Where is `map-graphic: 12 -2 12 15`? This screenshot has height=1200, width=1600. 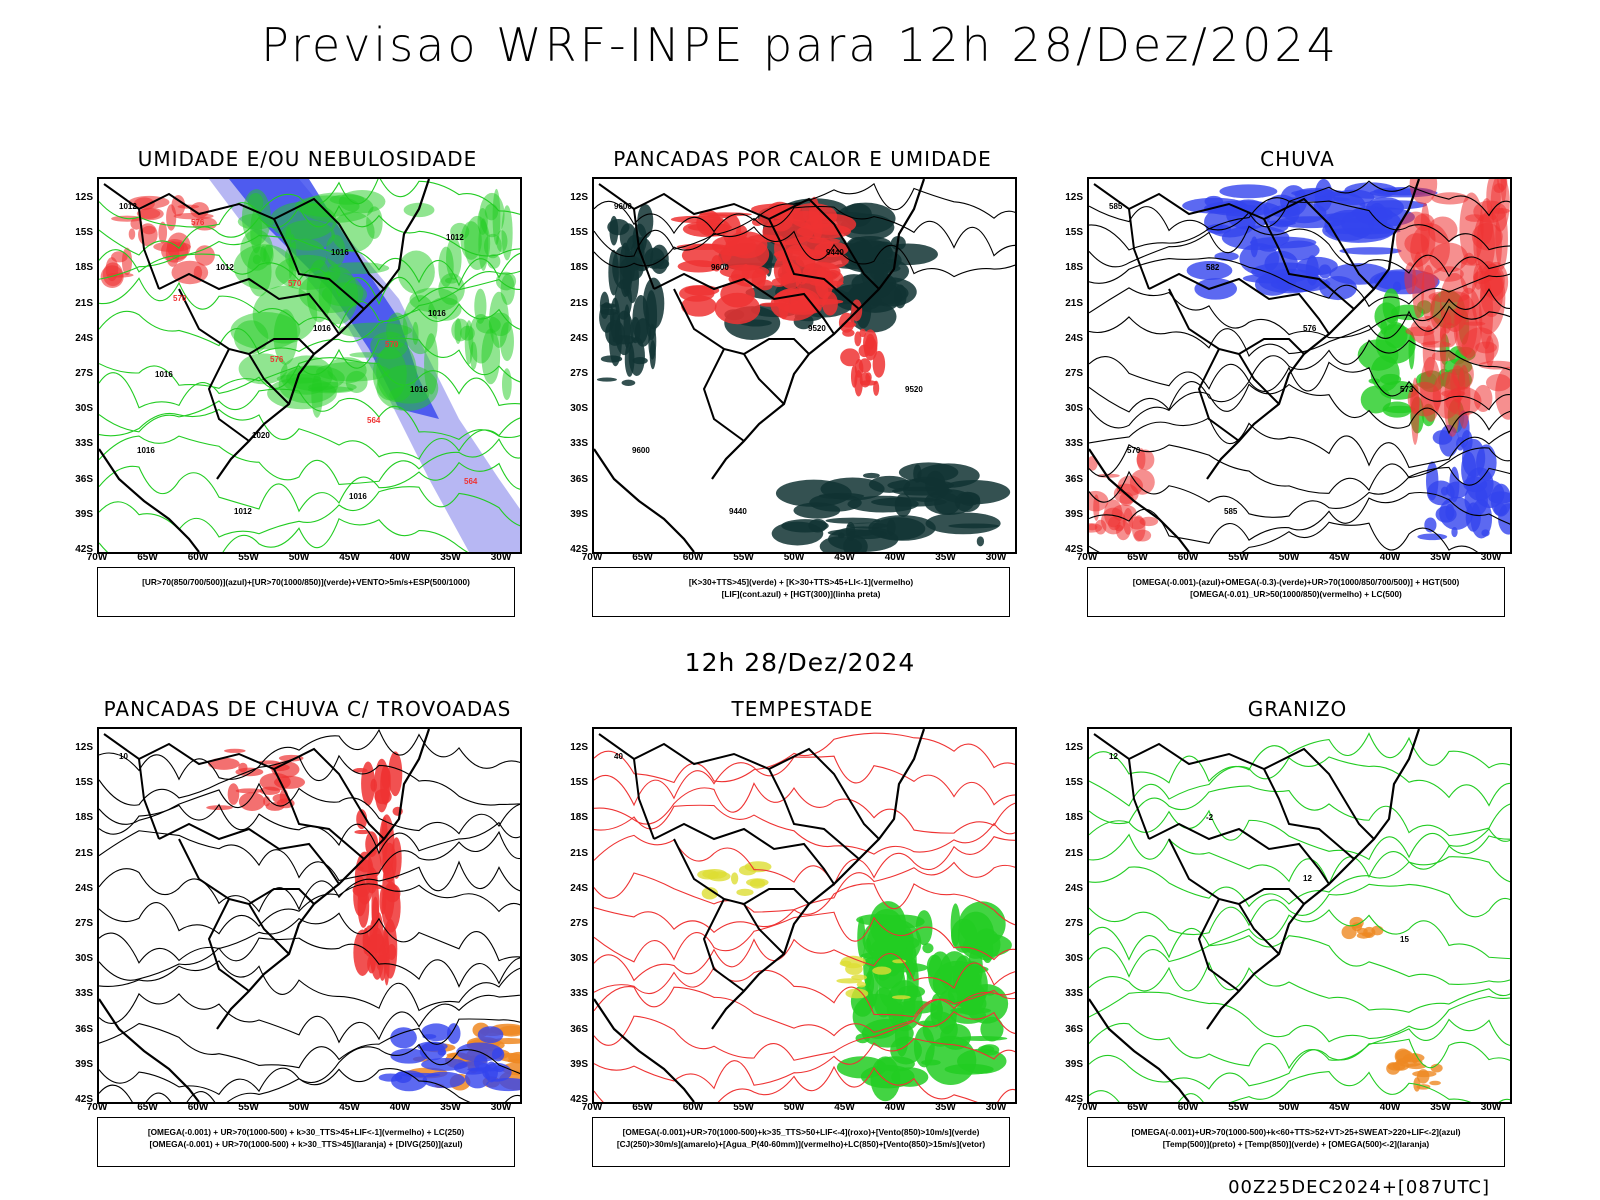 map-graphic: 12 -2 12 15 is located at coordinates (1299, 915).